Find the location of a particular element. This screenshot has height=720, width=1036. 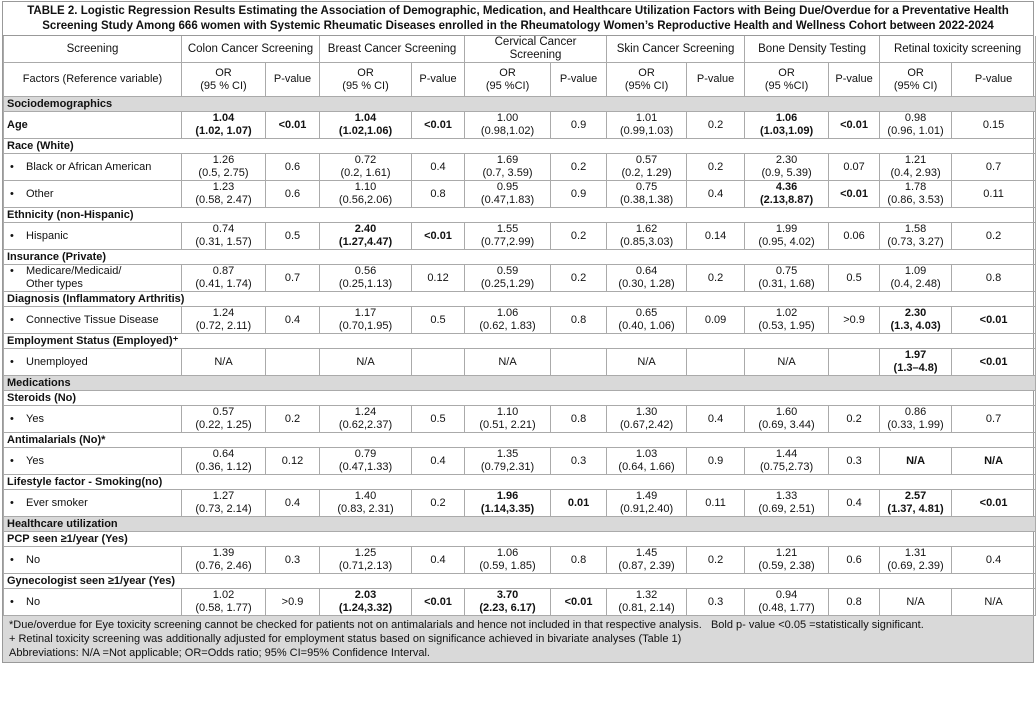

or-cell: N/A is located at coordinates (508, 362).